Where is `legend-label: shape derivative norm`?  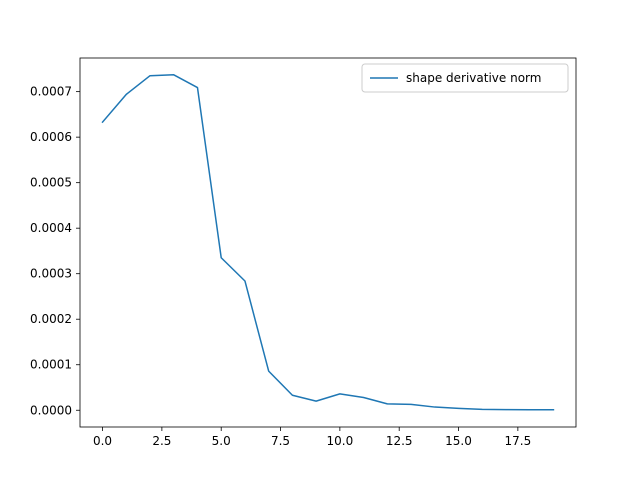 legend-label: shape derivative norm is located at coordinates (473, 78).